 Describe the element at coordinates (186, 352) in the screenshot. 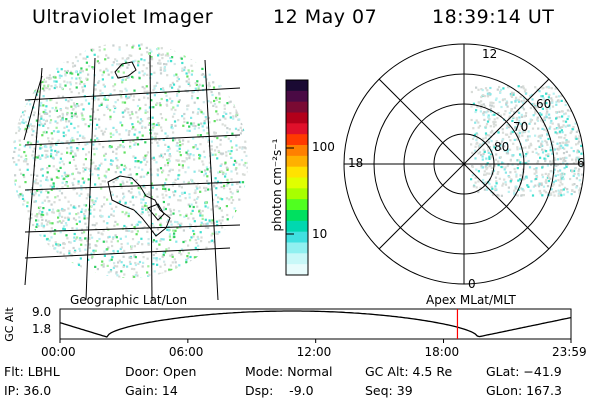

I see `x-tick-label: 06:00` at that location.